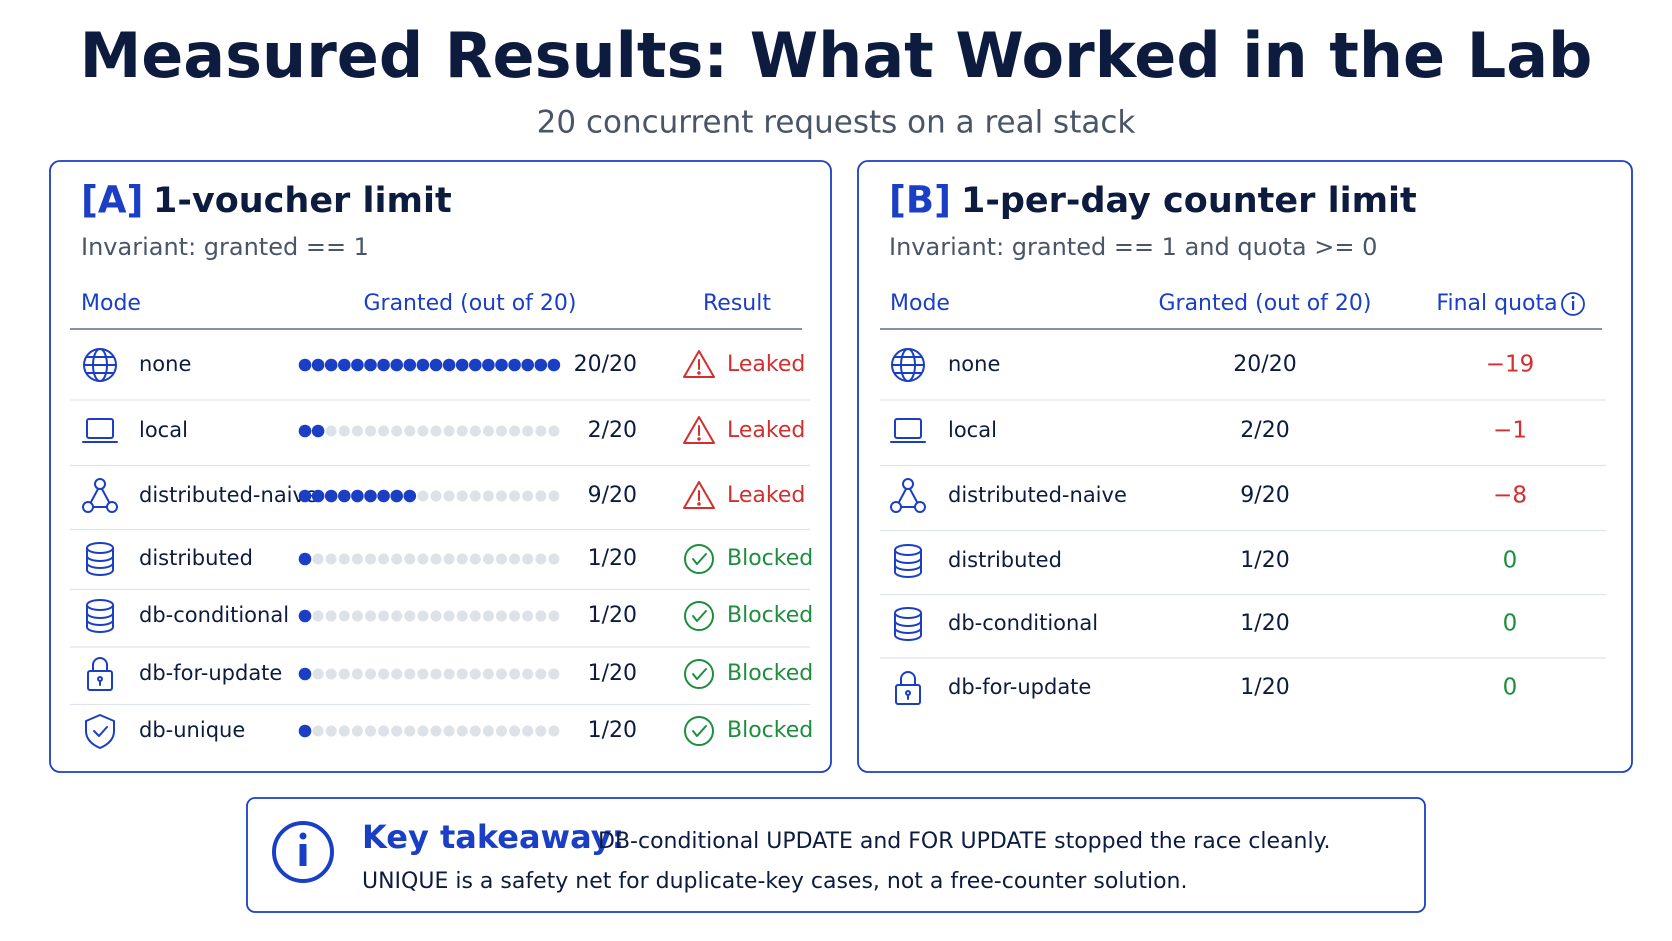  I want to click on column-header: Final quota, so click(1496, 303).